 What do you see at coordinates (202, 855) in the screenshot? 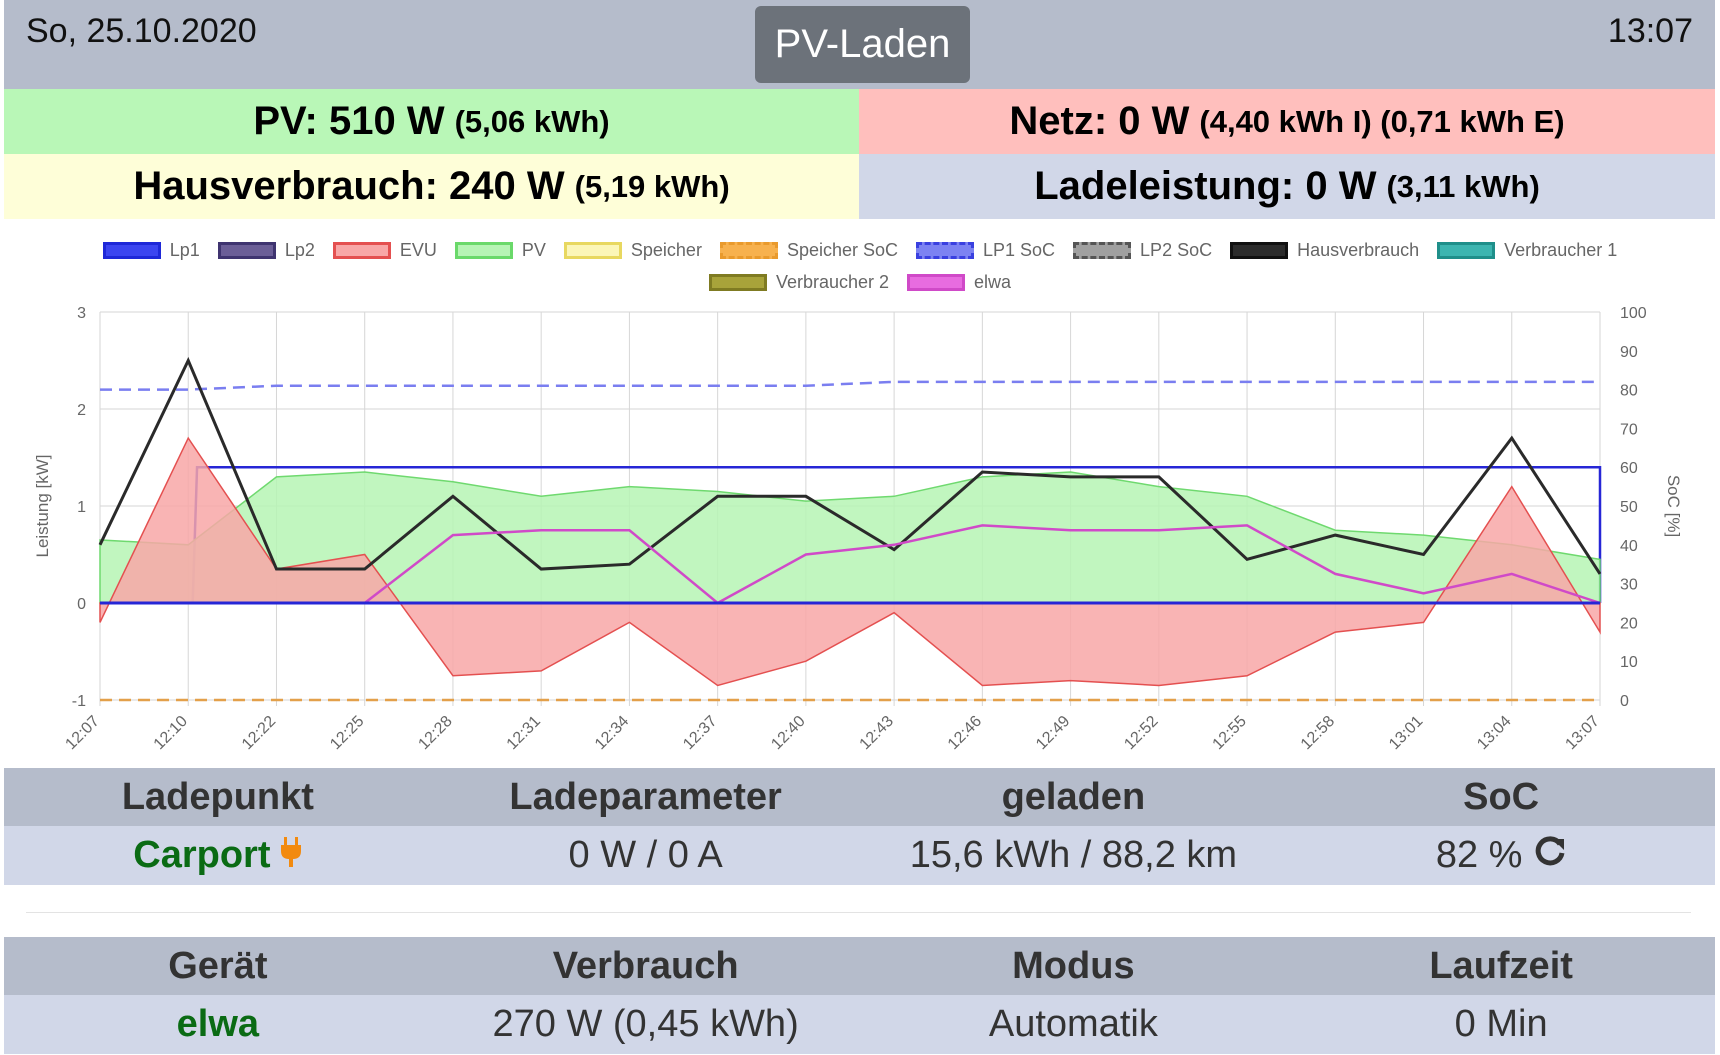
I see `charge-point-name: Carport` at bounding box center [202, 855].